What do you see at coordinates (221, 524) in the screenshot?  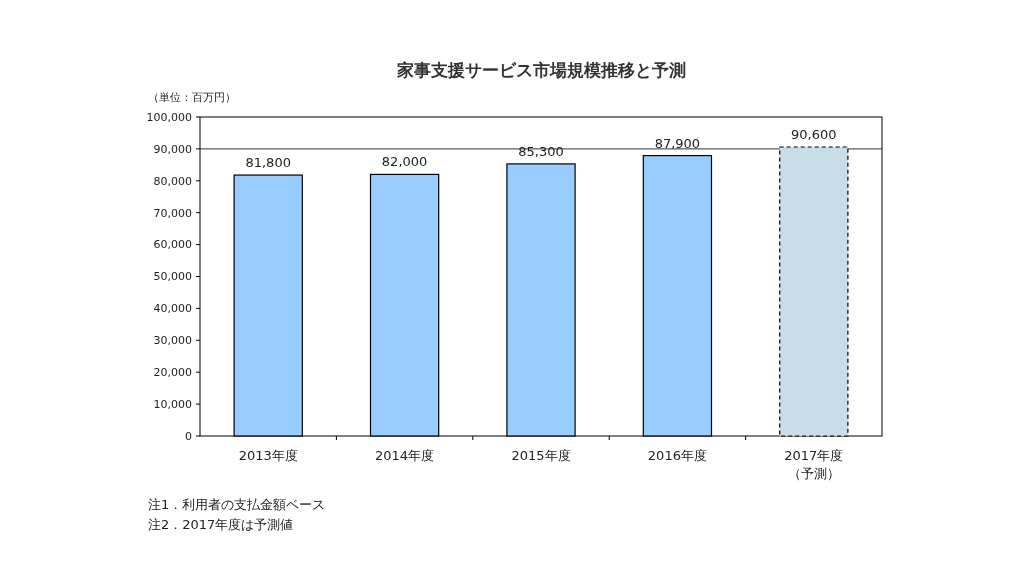 I see `text: 注2．2017年度は予測値` at bounding box center [221, 524].